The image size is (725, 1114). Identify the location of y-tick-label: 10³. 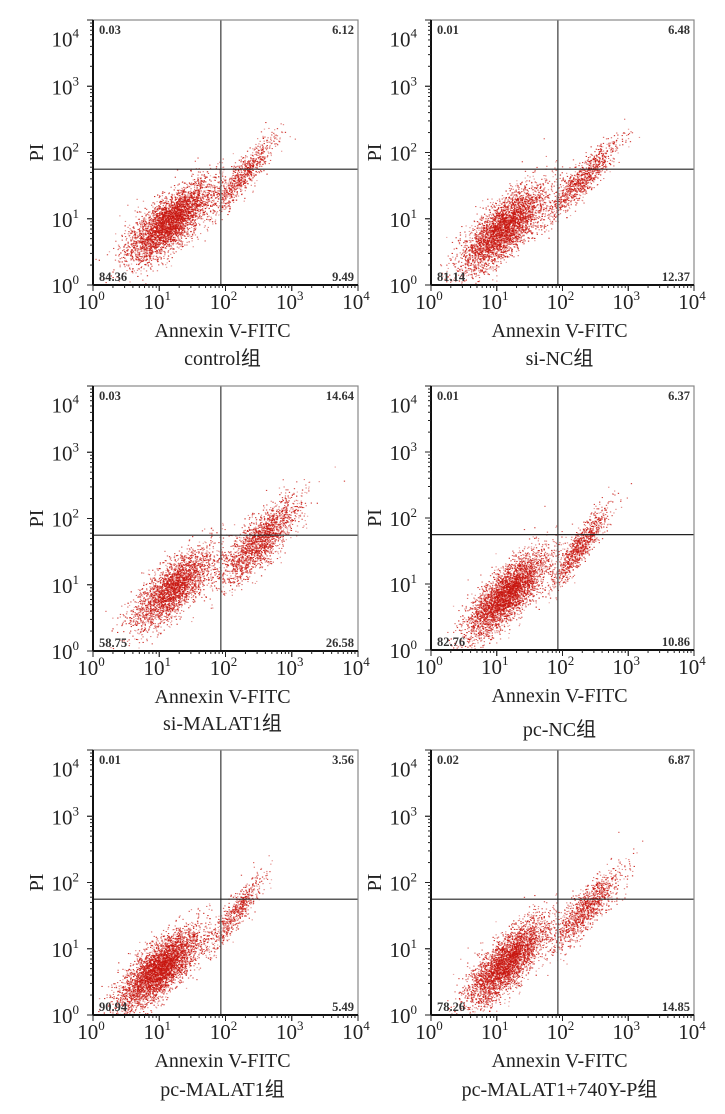
(66, 86).